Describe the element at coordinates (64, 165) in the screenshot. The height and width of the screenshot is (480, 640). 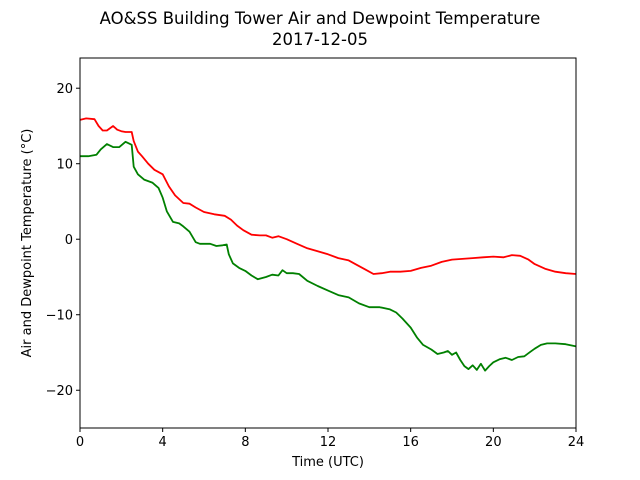
I see `y-tick-label: 10` at that location.